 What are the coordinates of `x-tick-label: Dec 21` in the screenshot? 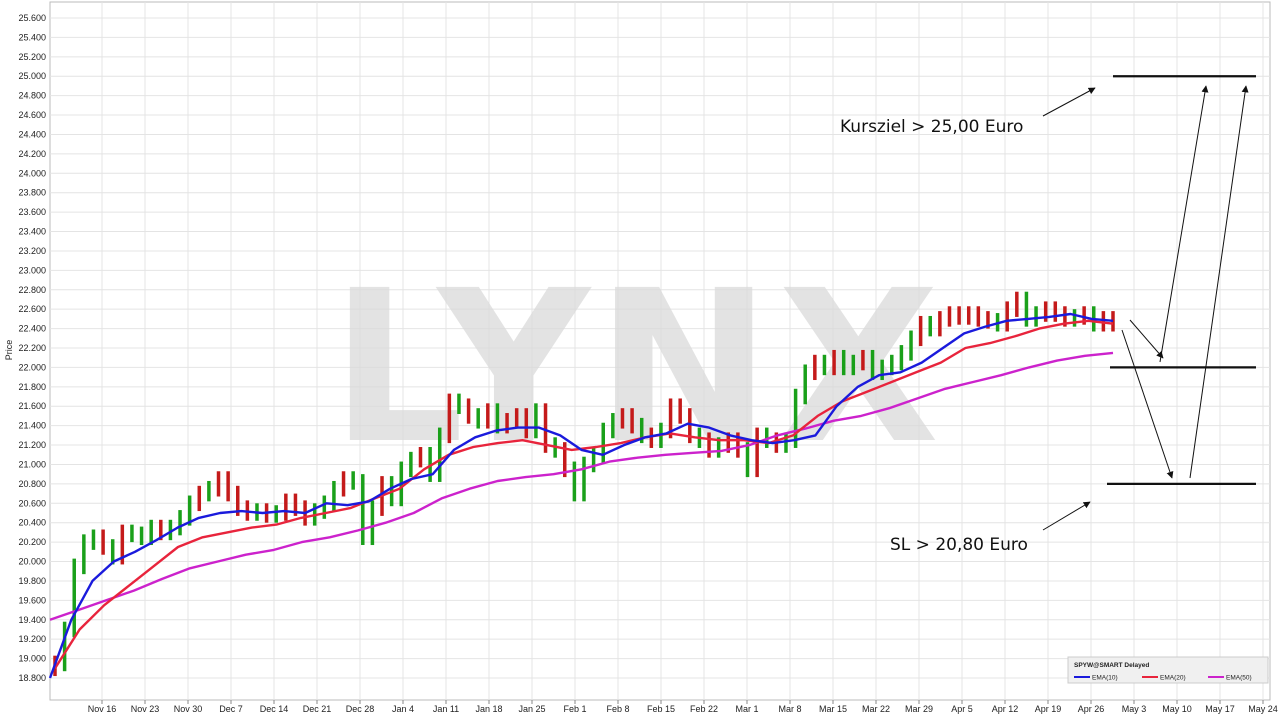 It's located at (317, 709).